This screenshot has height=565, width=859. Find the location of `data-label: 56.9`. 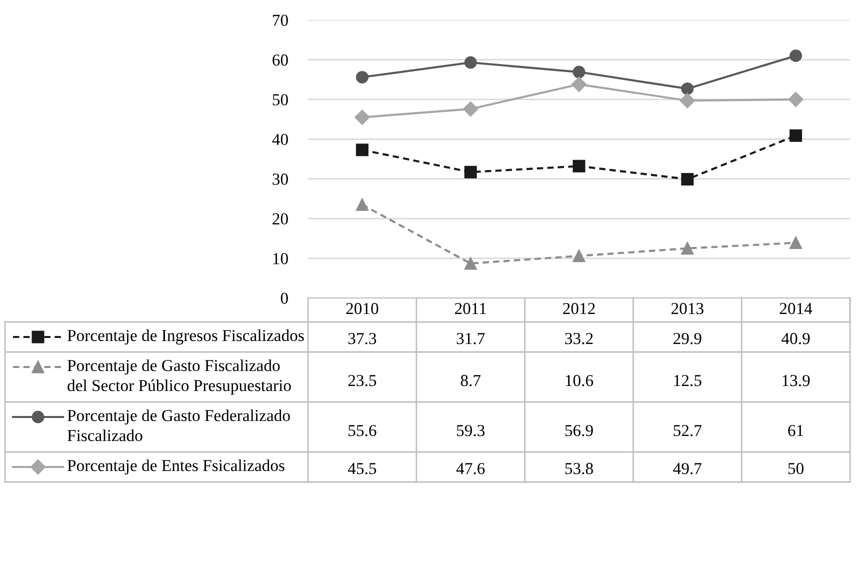

data-label: 56.9 is located at coordinates (579, 430).